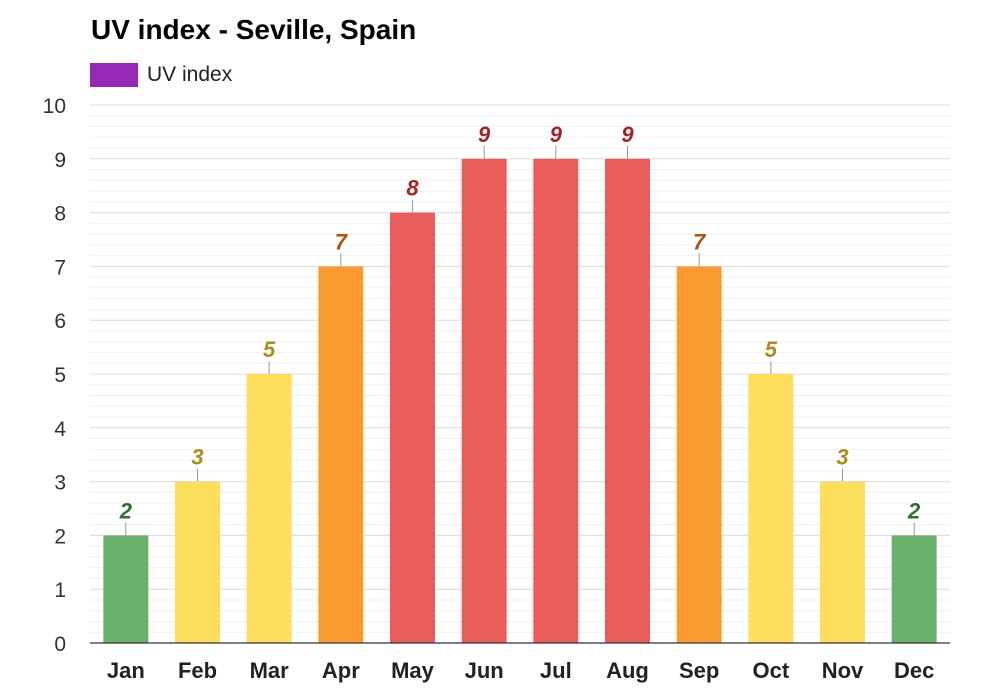 The image size is (1000, 700). Describe the element at coordinates (627, 670) in the screenshot. I see `x-tick-label: Aug` at that location.